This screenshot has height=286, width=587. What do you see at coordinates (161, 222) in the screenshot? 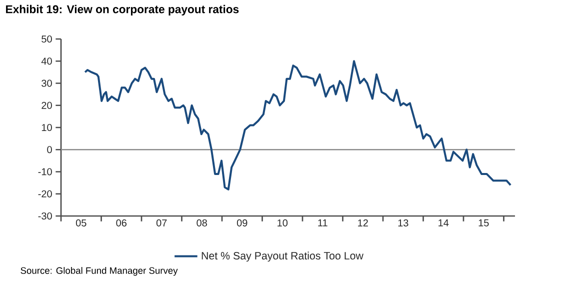
I see `x-tick-label: 07` at bounding box center [161, 222].